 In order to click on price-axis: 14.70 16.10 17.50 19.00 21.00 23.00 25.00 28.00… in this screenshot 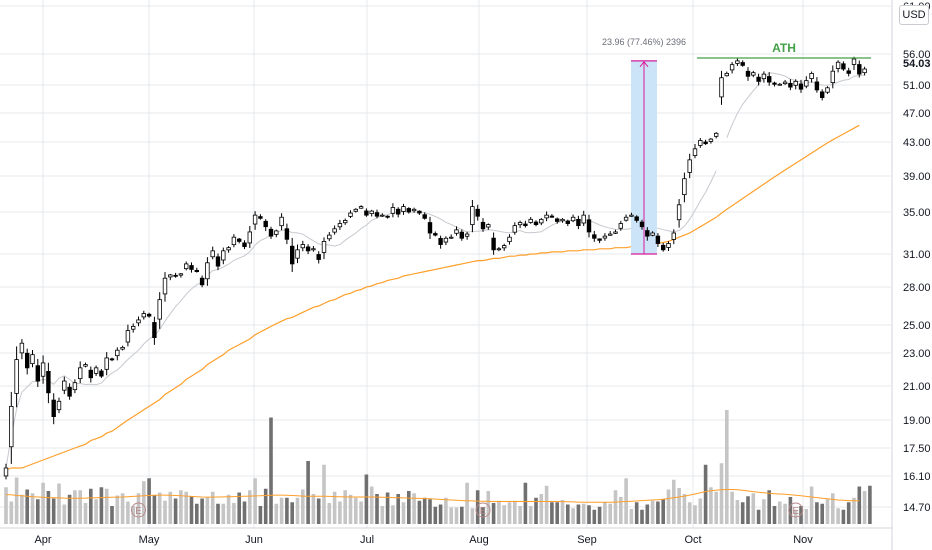, I will do `click(911, 275)`.